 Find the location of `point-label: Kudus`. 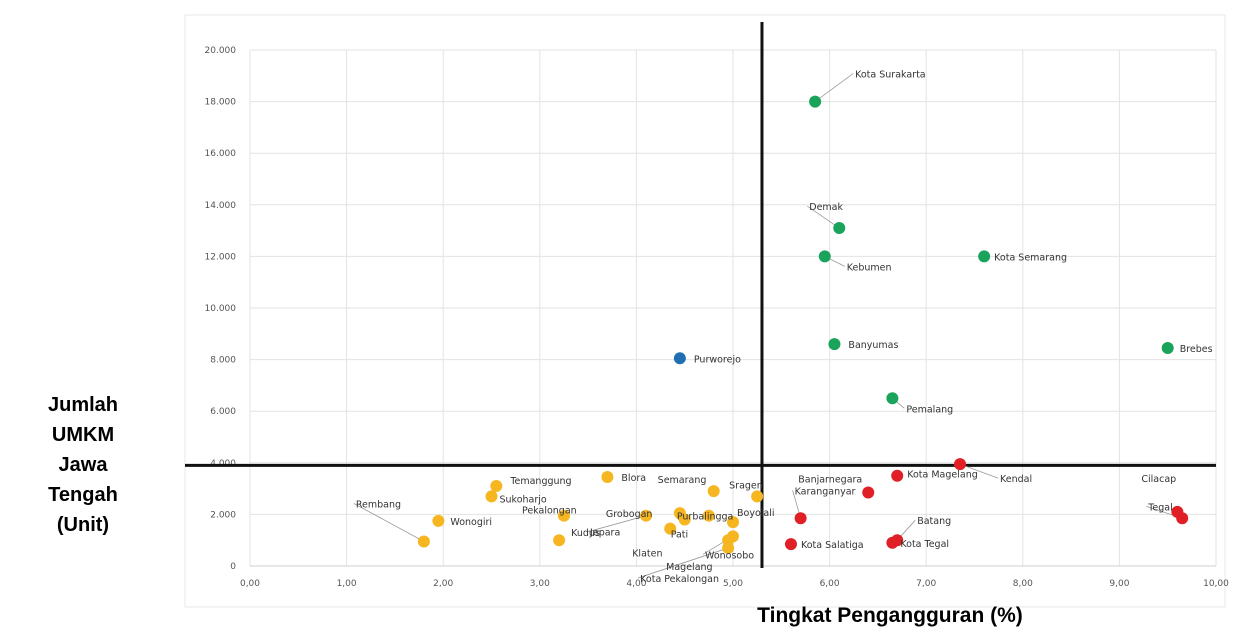

point-label: Kudus is located at coordinates (585, 533).